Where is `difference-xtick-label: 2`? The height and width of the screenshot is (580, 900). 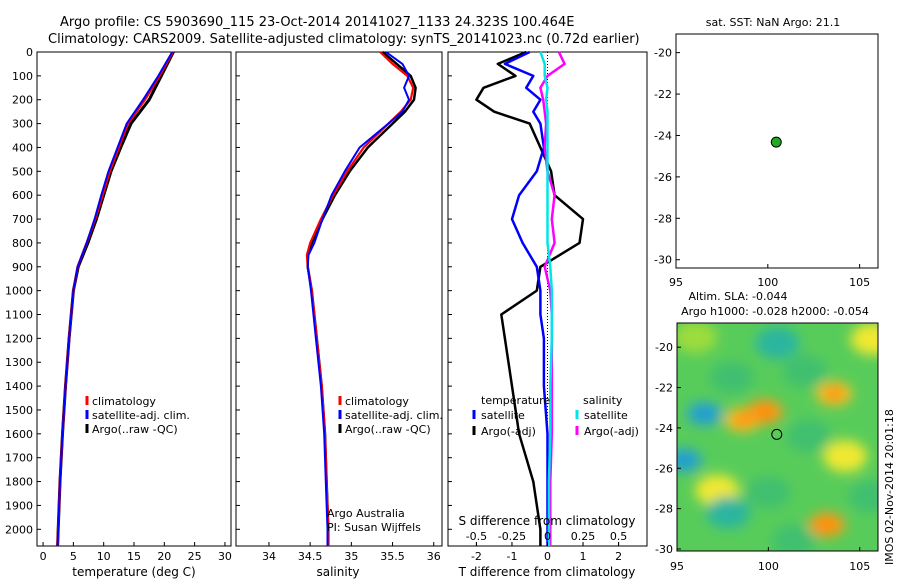 difference-xtick-label: 2 is located at coordinates (618, 556).